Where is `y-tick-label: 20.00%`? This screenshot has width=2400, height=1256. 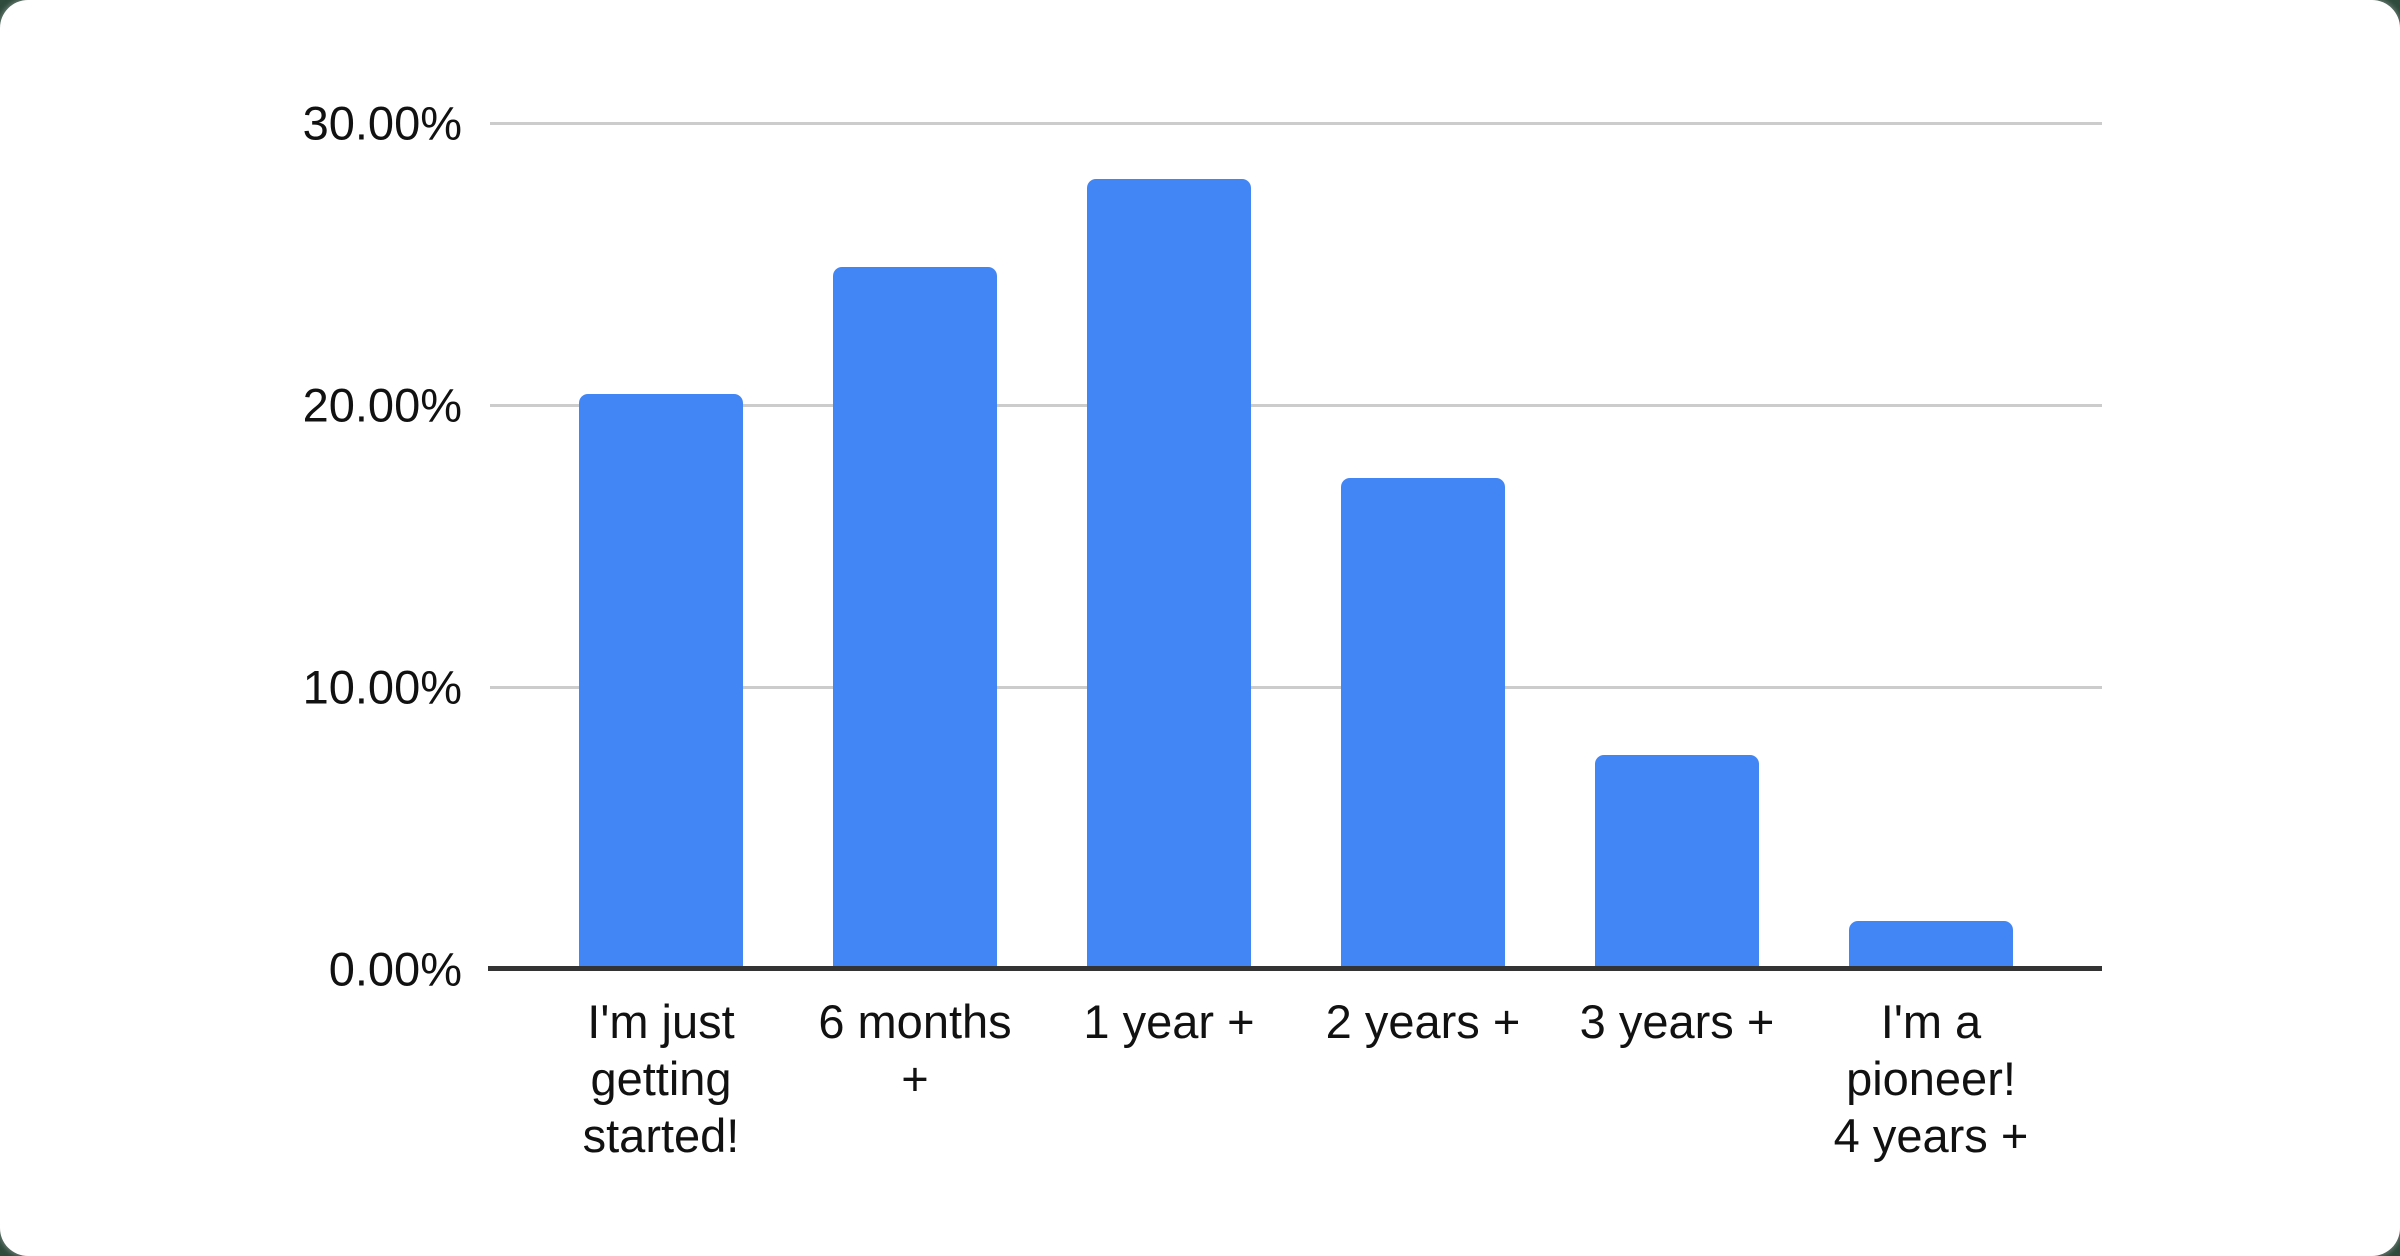
y-tick-label: 20.00% is located at coordinates (382, 405).